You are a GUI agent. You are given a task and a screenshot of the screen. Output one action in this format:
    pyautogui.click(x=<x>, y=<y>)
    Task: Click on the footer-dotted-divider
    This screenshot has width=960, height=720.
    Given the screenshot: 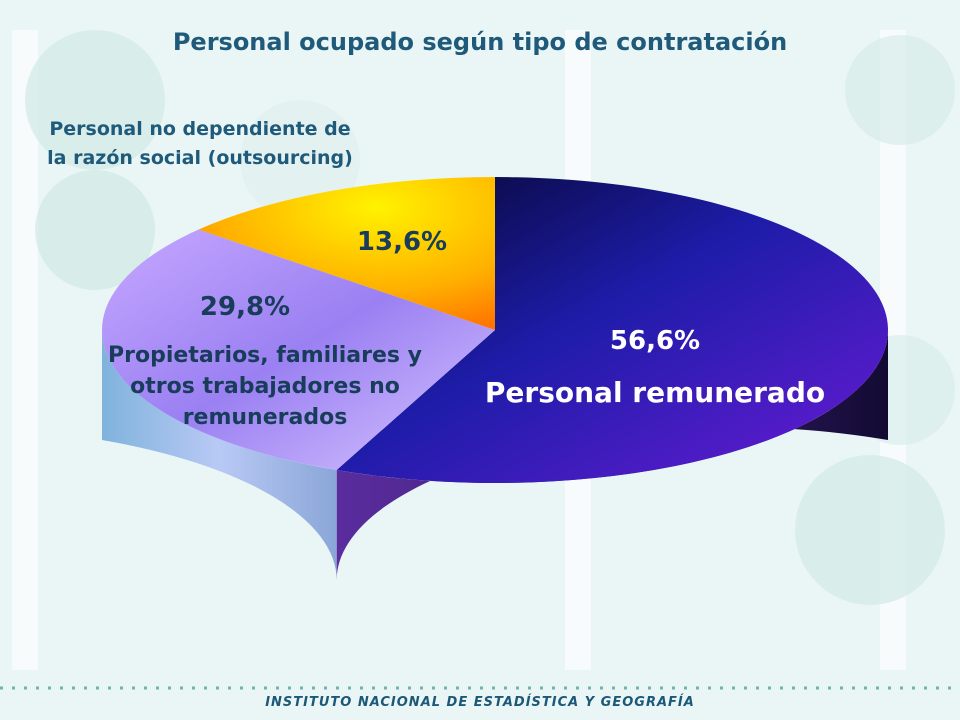 What is the action you would take?
    pyautogui.click(x=480, y=688)
    